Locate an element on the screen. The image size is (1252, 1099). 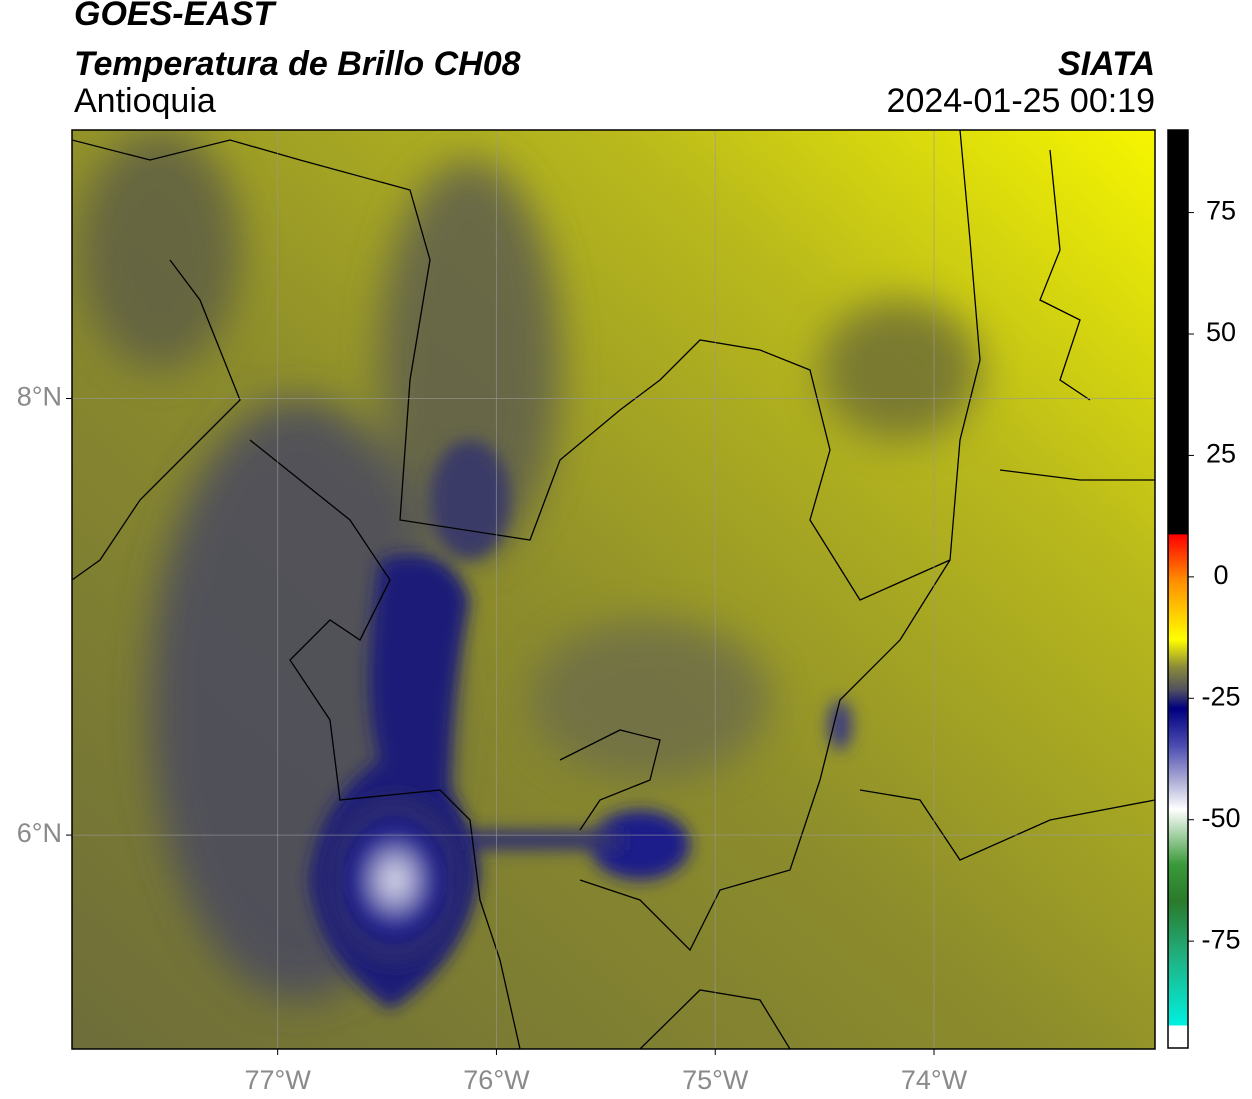
colorbar-tick-label: -25 is located at coordinates (1220, 696).